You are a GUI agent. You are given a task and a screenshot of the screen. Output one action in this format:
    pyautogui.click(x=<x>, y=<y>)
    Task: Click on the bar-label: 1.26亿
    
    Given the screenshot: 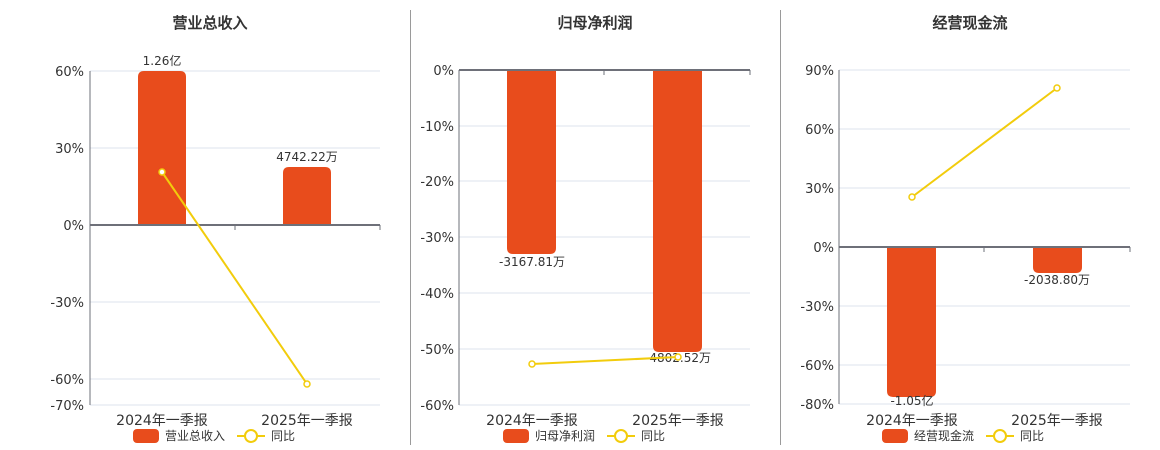 What is the action you would take?
    pyautogui.click(x=162, y=60)
    